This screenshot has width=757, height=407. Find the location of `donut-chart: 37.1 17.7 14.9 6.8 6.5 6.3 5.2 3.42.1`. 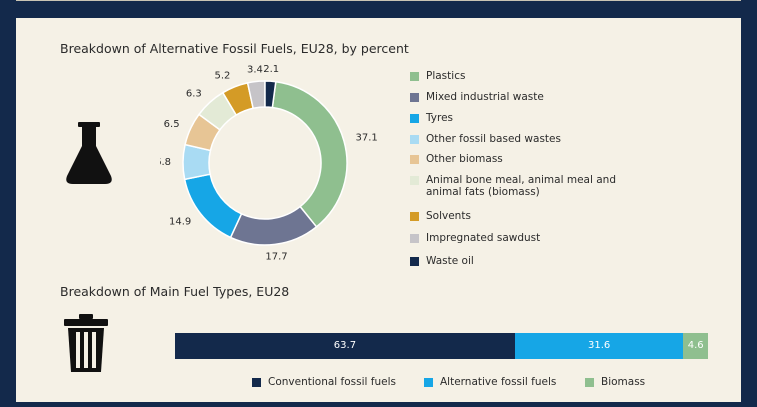

donut-chart: 37.1 17.7 14.9 6.8 6.5 6.3 5.2 3.42.1 is located at coordinates (269, 163).